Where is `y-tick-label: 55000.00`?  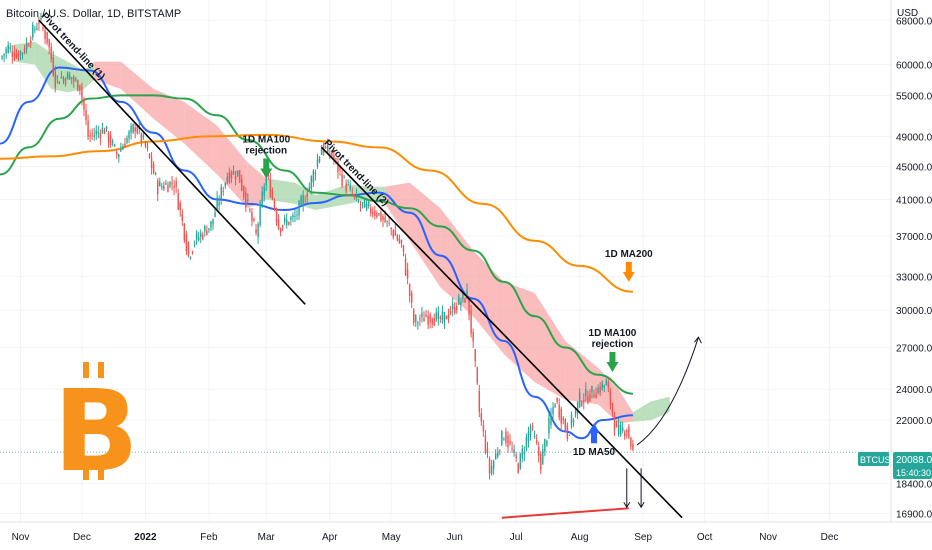
y-tick-label: 55000.00 is located at coordinates (914, 96).